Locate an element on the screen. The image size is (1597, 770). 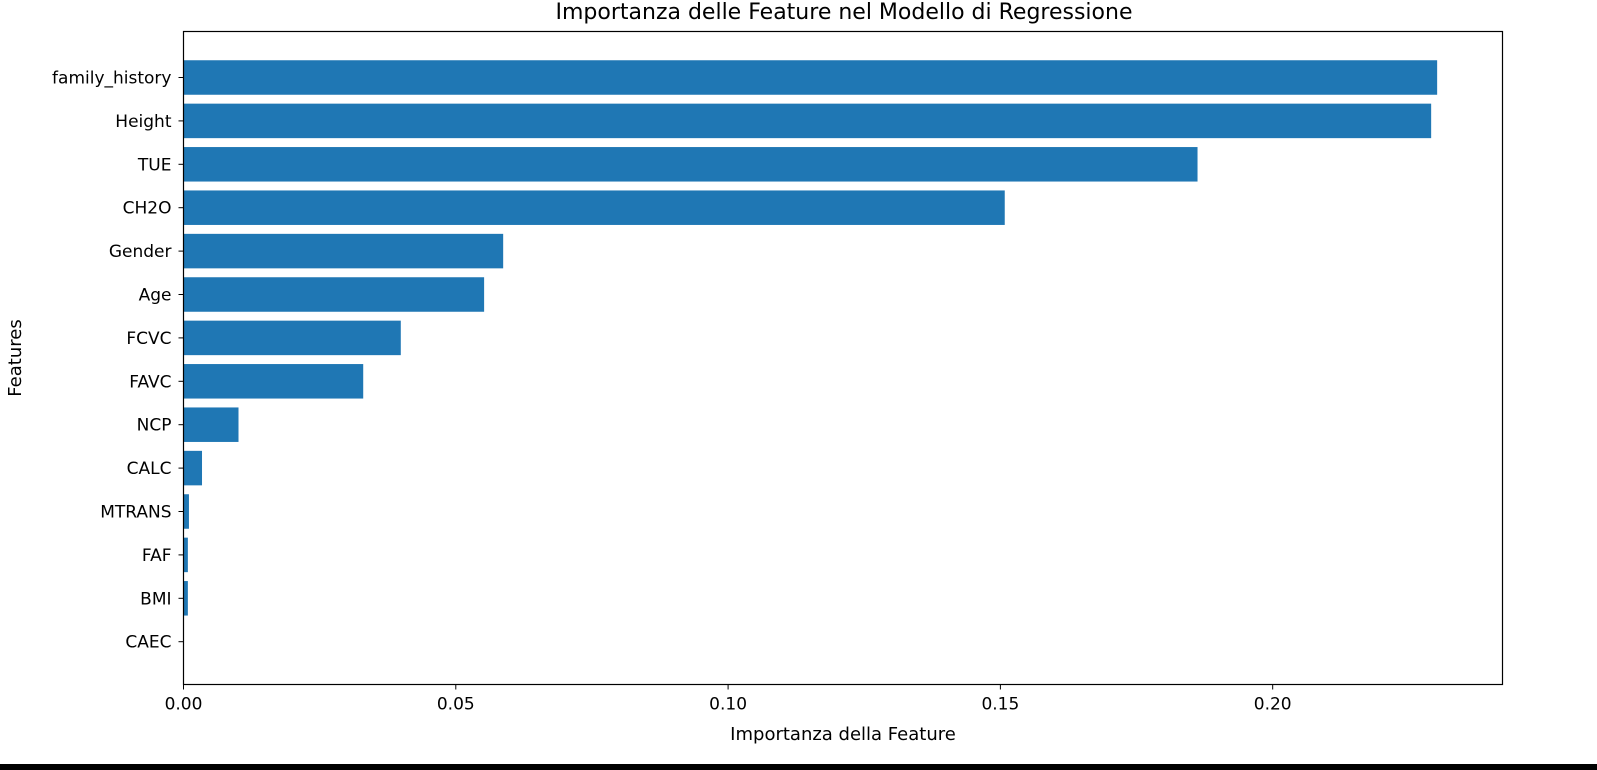
y-tick-label: FAVC is located at coordinates (150, 382).